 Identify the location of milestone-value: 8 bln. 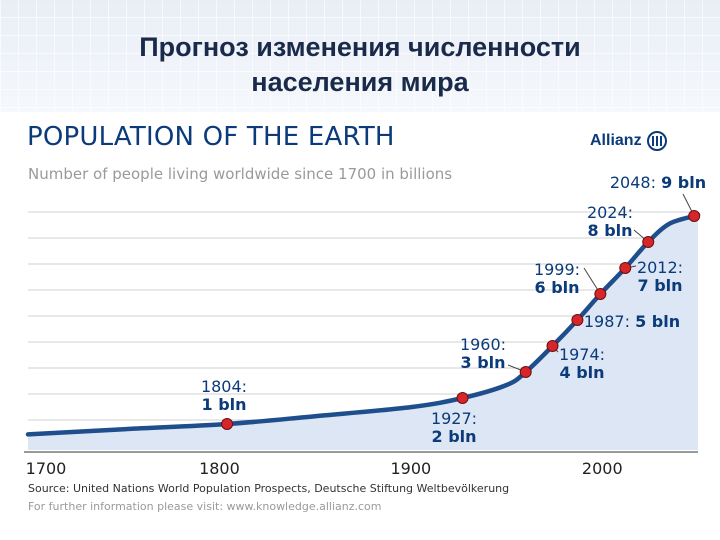
(609, 230).